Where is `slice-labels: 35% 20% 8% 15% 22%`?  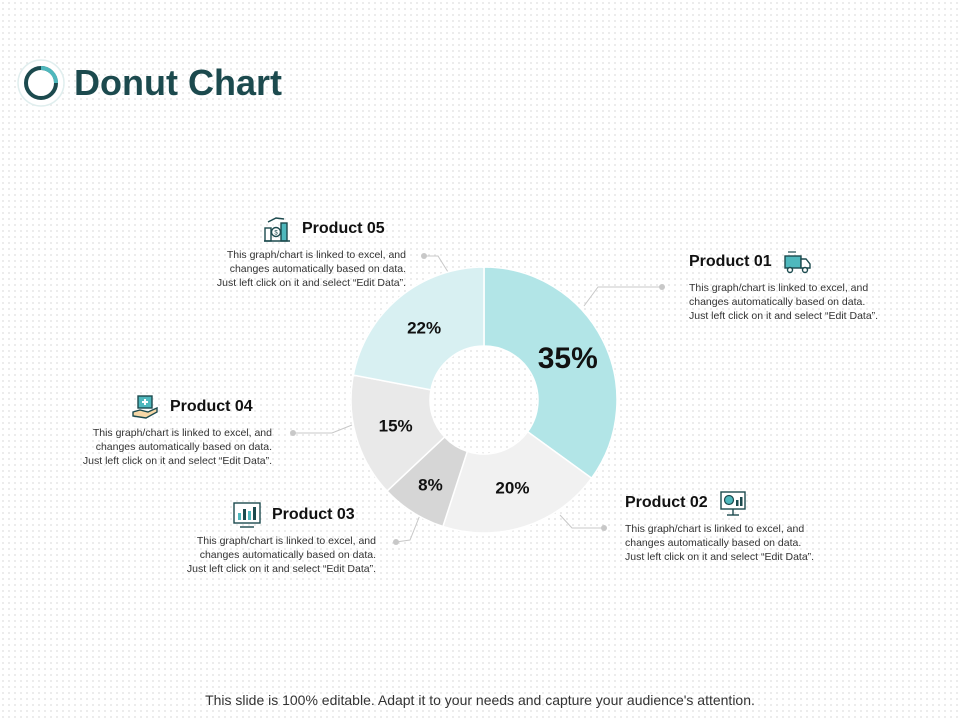
slice-labels: 35% 20% 8% 15% 22% is located at coordinates (488, 408).